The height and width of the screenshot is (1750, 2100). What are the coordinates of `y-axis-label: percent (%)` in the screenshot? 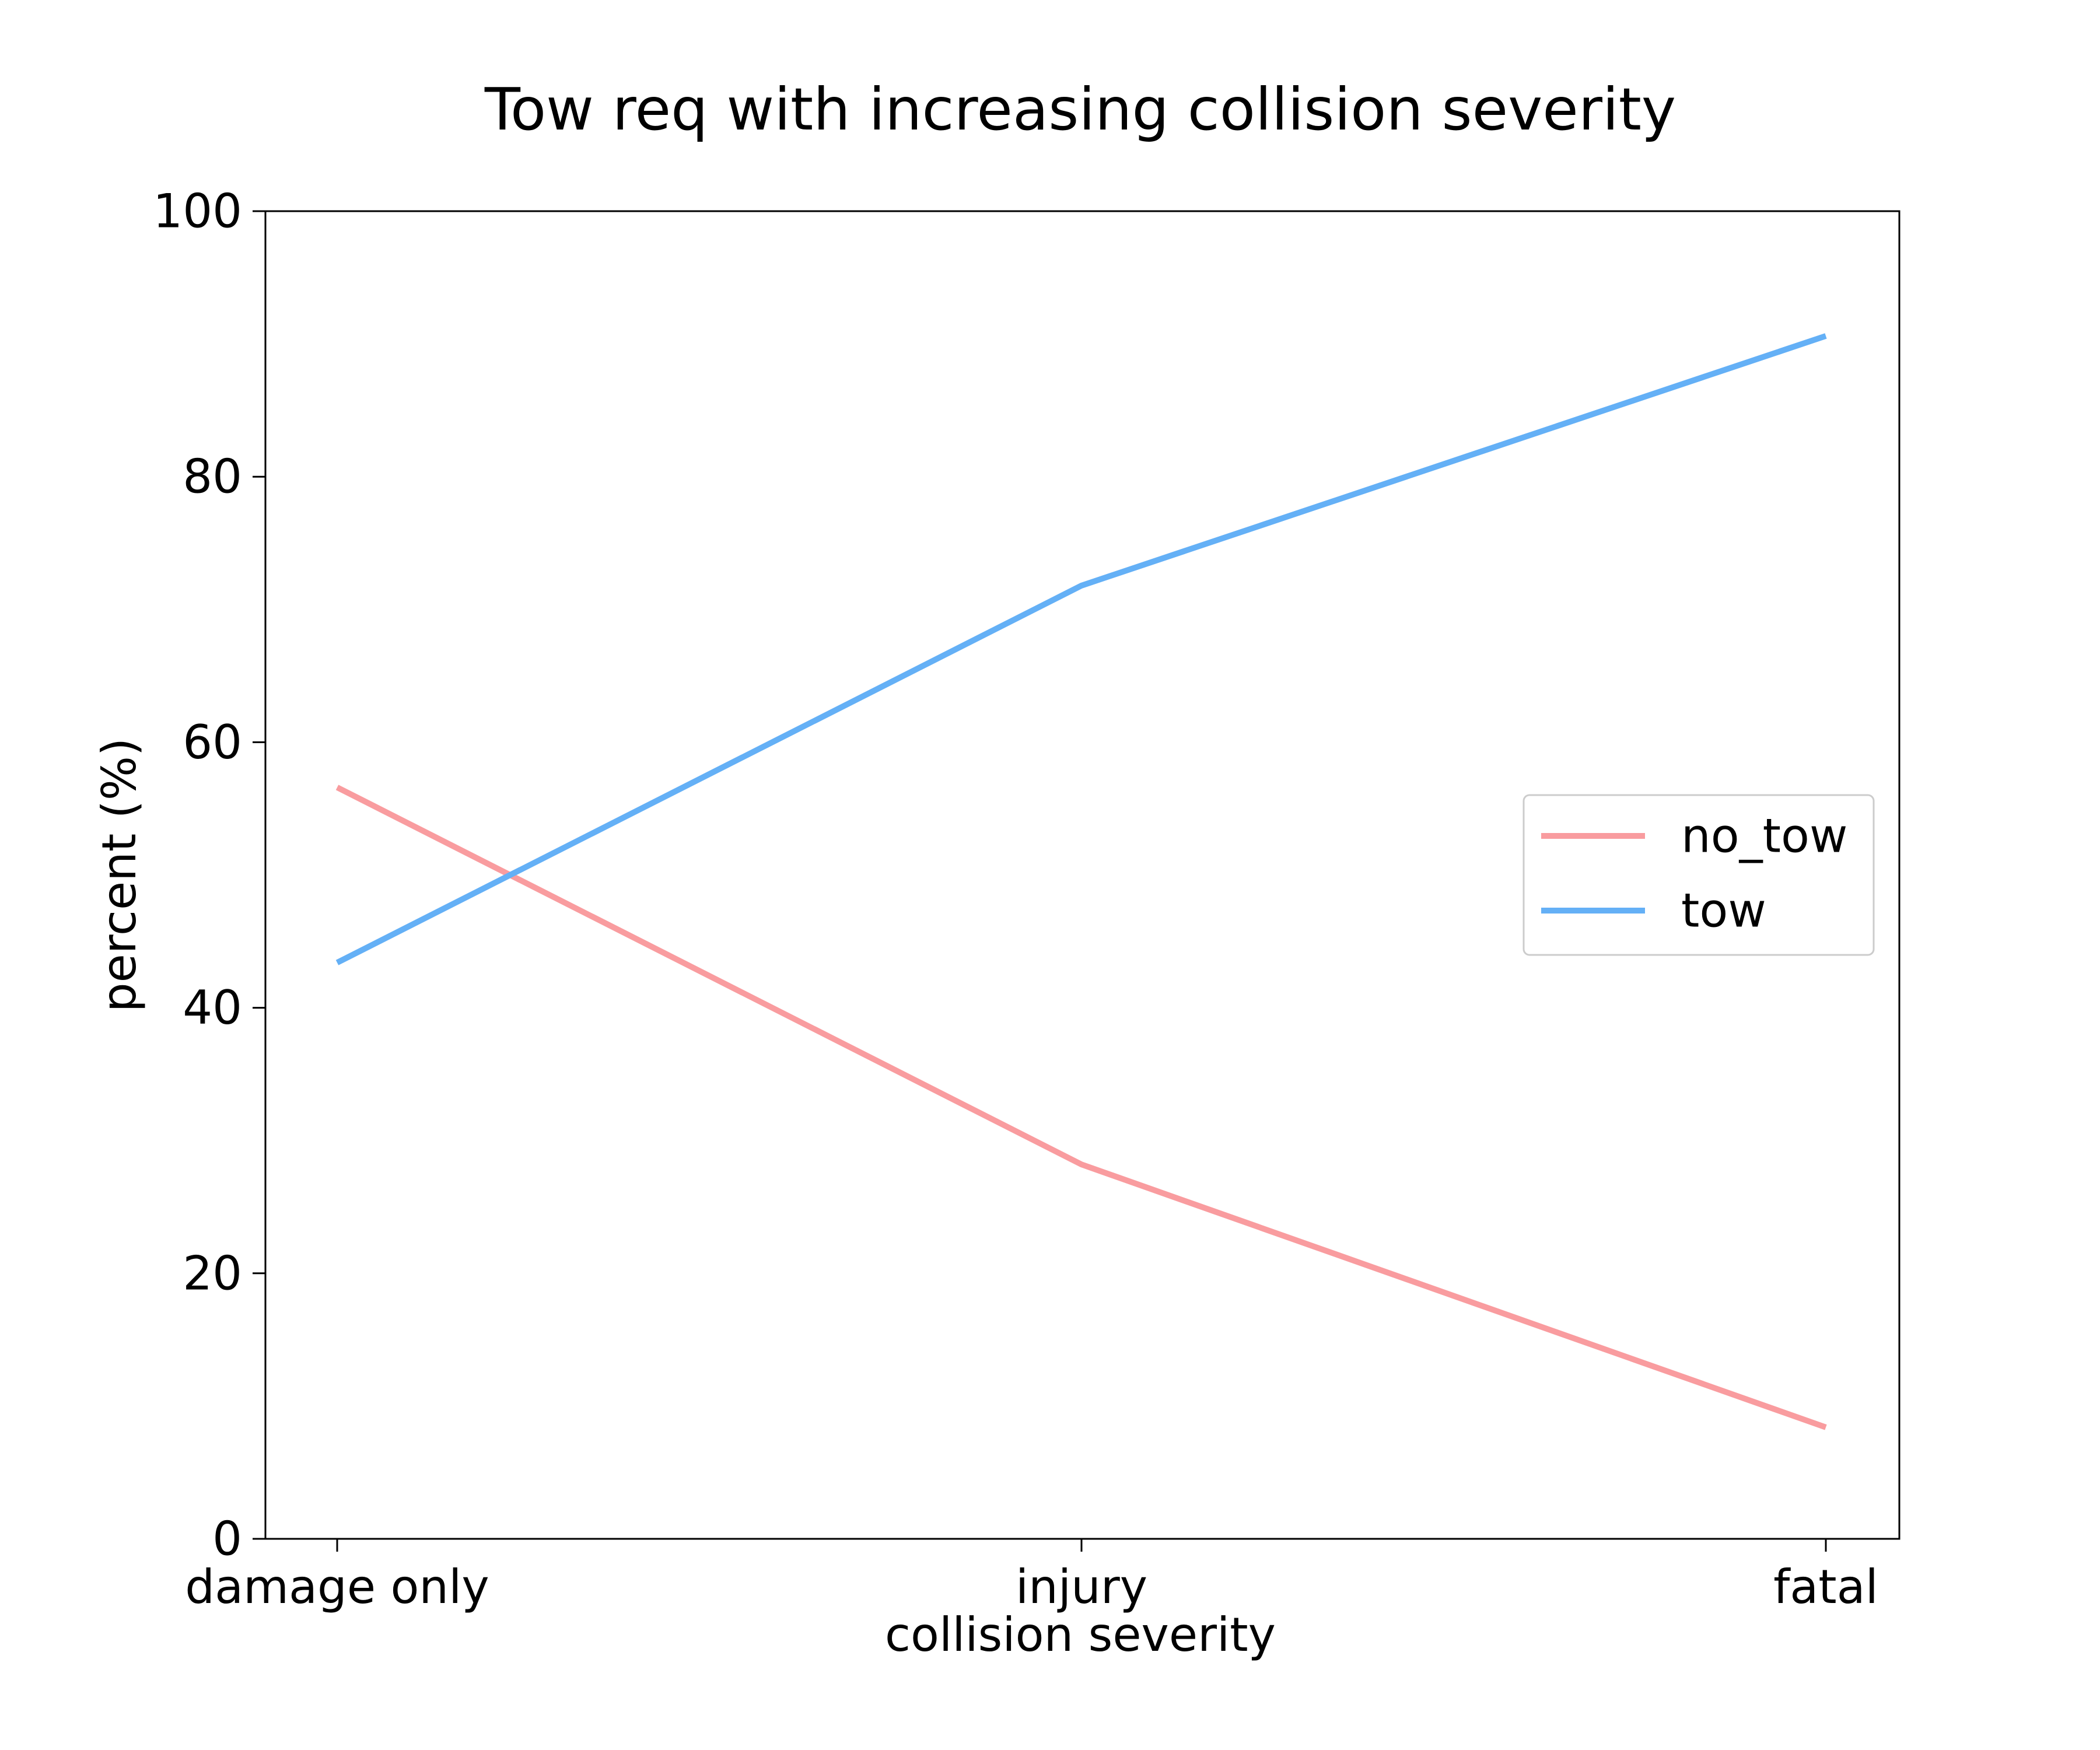 It's located at (119, 875).